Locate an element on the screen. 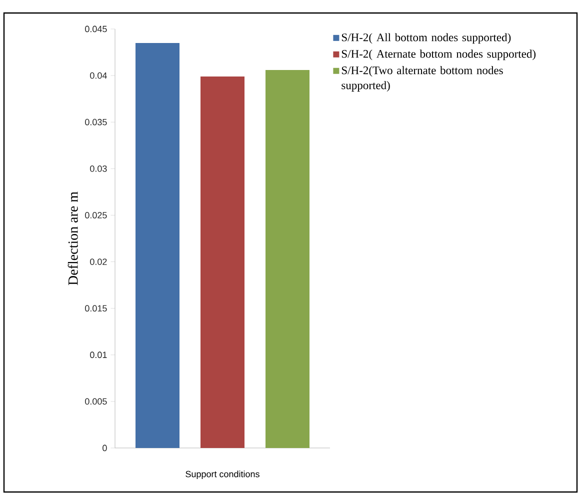 This screenshot has height=494, width=581. y-tick-label: 0.015 is located at coordinates (96, 308).